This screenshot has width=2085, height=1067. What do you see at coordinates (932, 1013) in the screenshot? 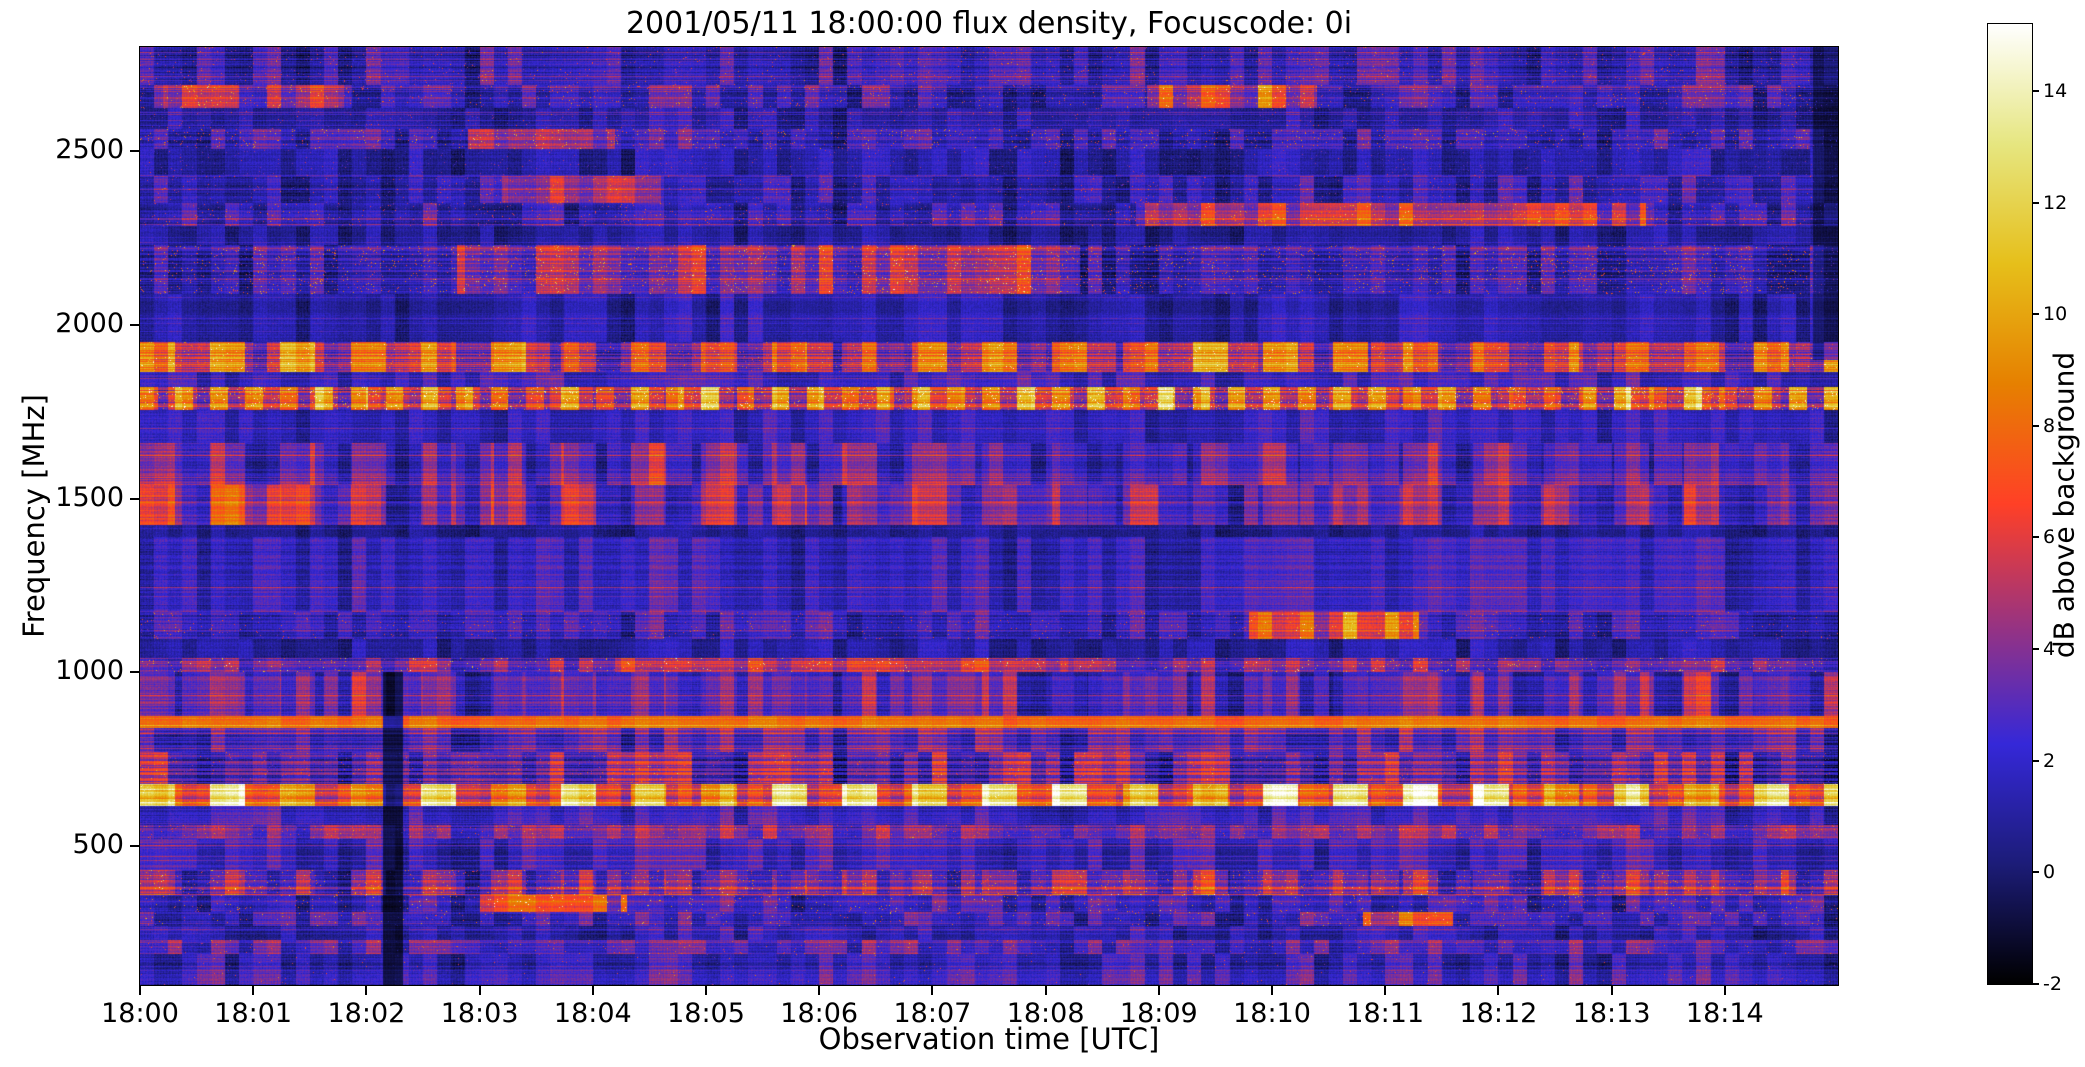
I see `x-tick-label: 18:07` at bounding box center [932, 1013].